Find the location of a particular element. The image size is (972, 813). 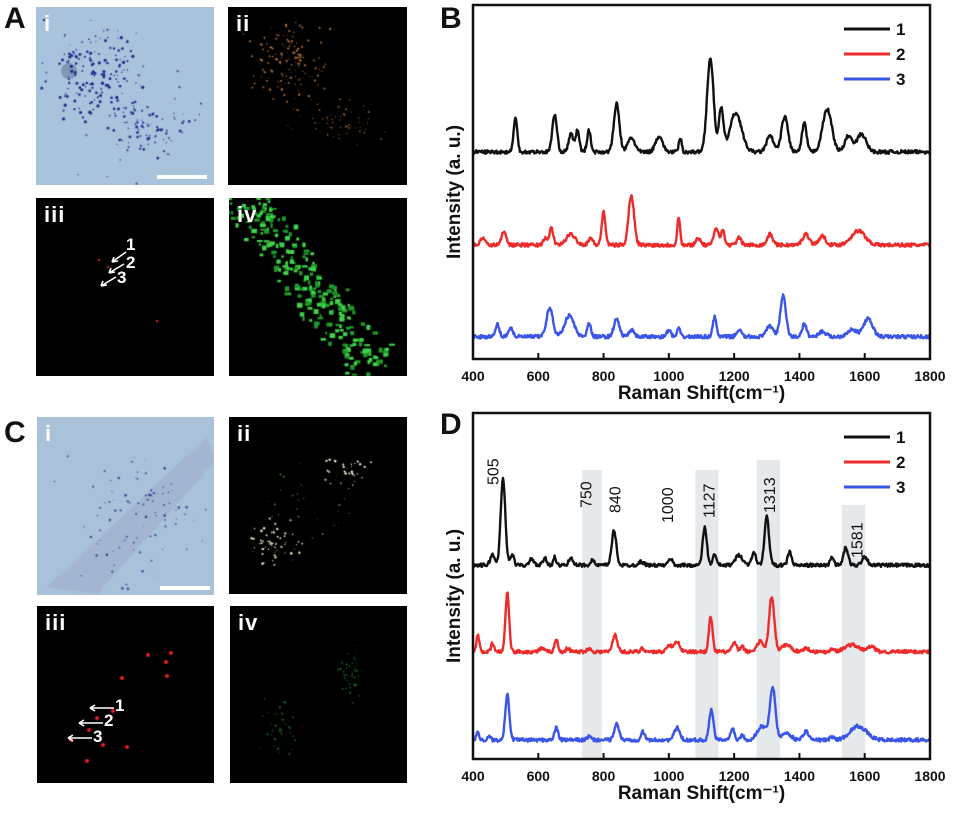

micrograph-a-brightfield: i is located at coordinates (125, 96).